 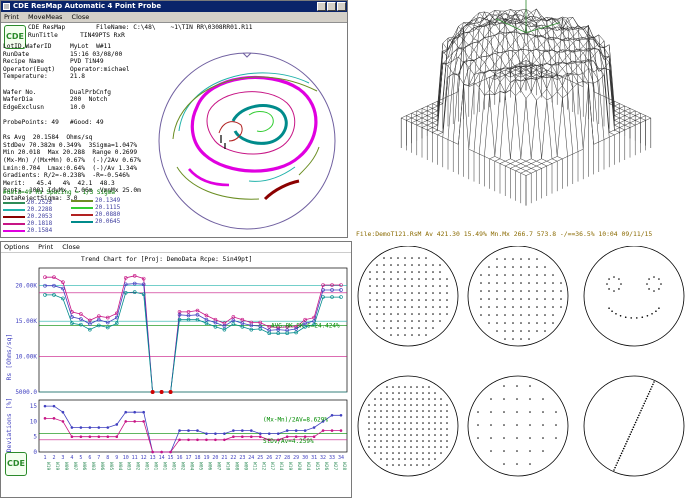 I want to click on x-tick-label: 3, so click(x=62, y=458).